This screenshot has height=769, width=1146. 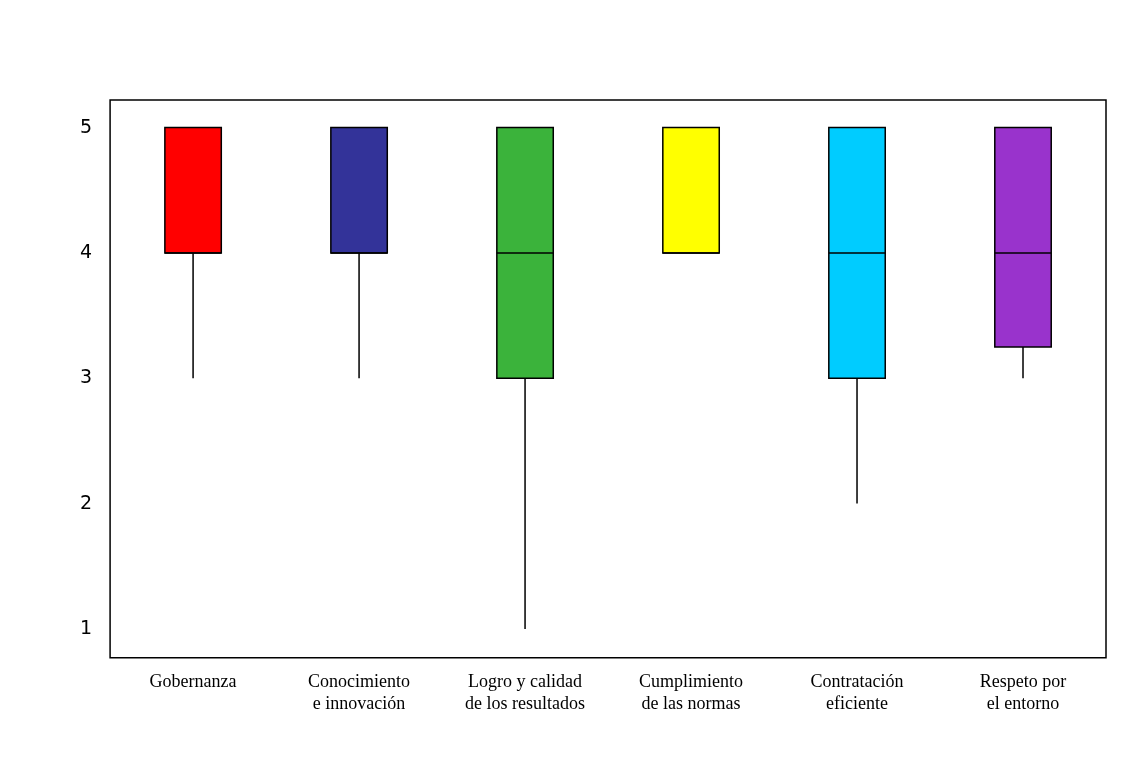 What do you see at coordinates (359, 692) in the screenshot?
I see `x-tick-label: Conocimiento e innovación` at bounding box center [359, 692].